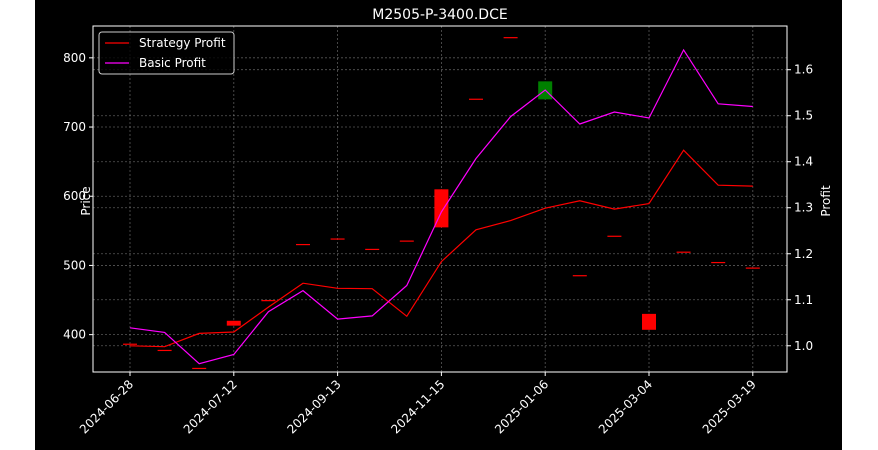 This screenshot has width=878, height=450. I want to click on right-tick-label: 1.4, so click(803, 162).